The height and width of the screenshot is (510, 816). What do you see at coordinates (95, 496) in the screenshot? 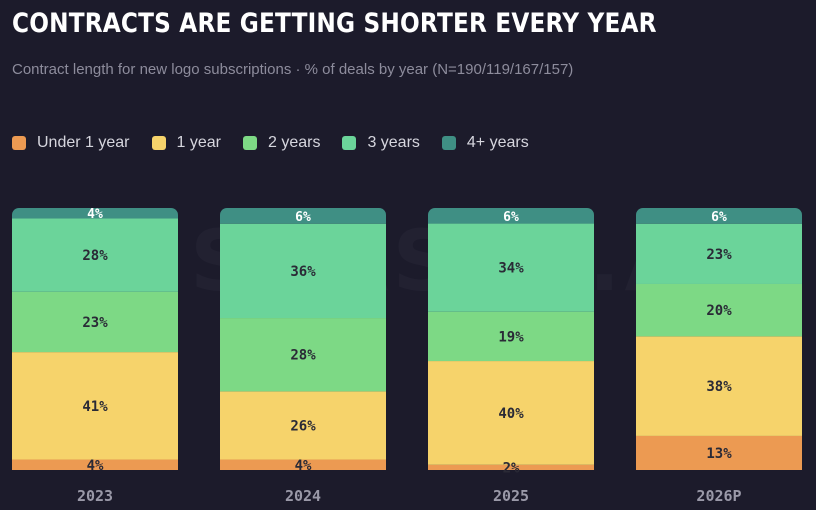
I see `x-tick-label: 2023` at bounding box center [95, 496].